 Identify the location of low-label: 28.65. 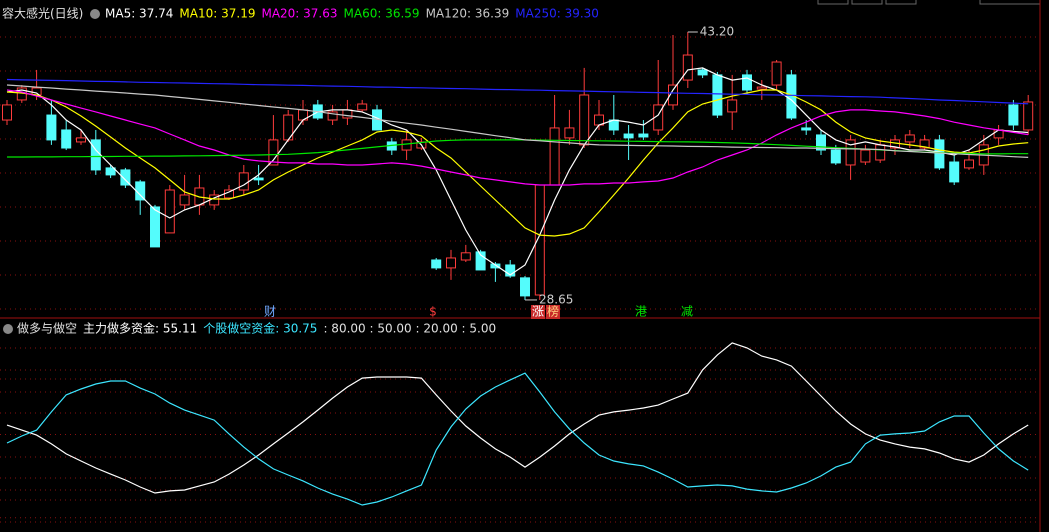
(556, 299).